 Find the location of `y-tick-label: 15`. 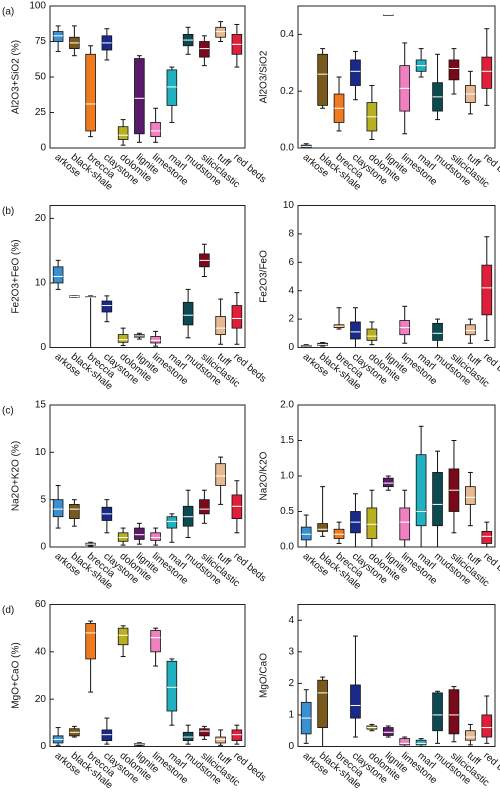

y-tick-label: 15 is located at coordinates (41, 405).